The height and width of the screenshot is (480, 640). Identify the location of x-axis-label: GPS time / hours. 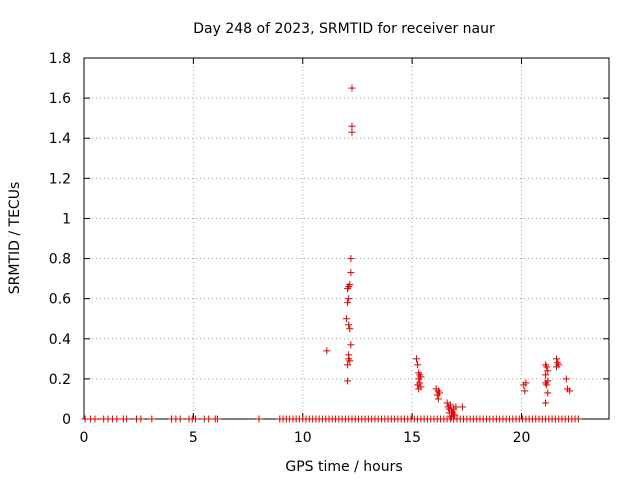
(343, 467).